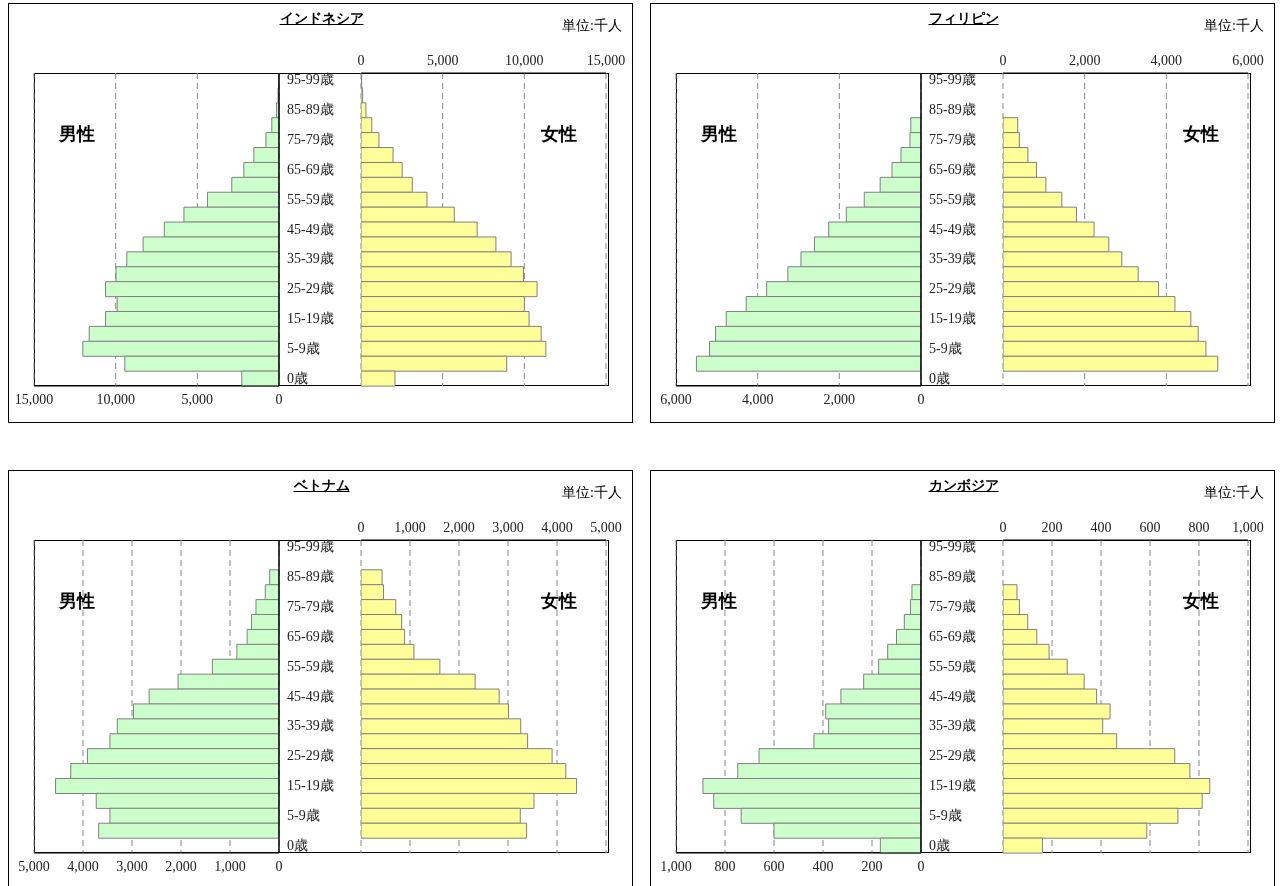 This screenshot has width=1287, height=886. What do you see at coordinates (963, 18) in the screenshot?
I see `text: フィリピン` at bounding box center [963, 18].